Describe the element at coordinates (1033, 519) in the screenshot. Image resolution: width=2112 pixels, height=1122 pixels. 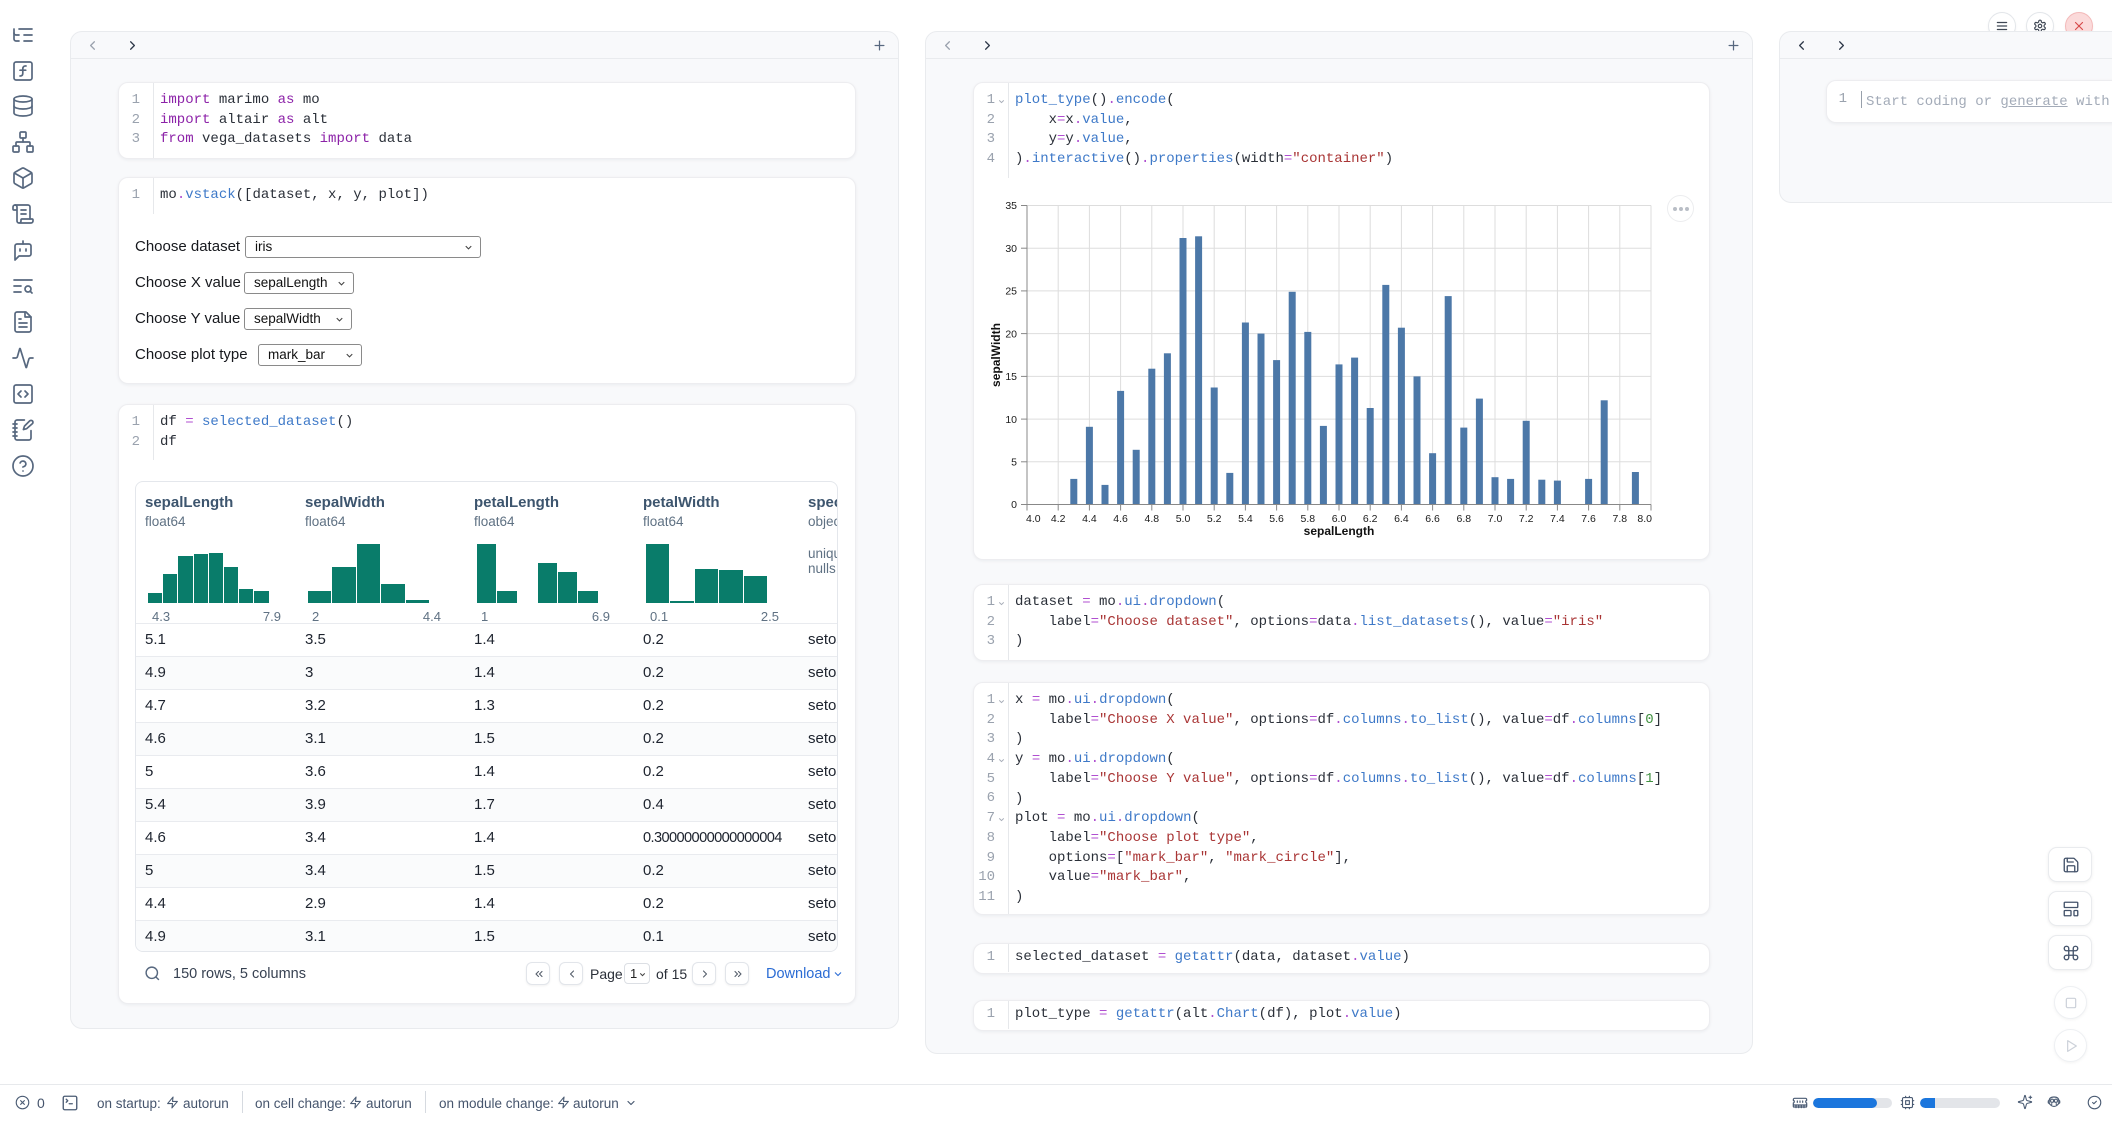
I see `svg-text: 4.0` at that location.